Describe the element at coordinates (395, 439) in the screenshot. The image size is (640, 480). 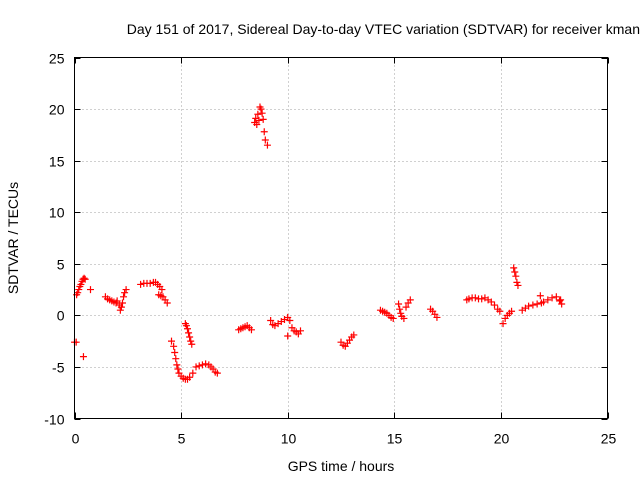
I see `x-tick-label: 15` at that location.